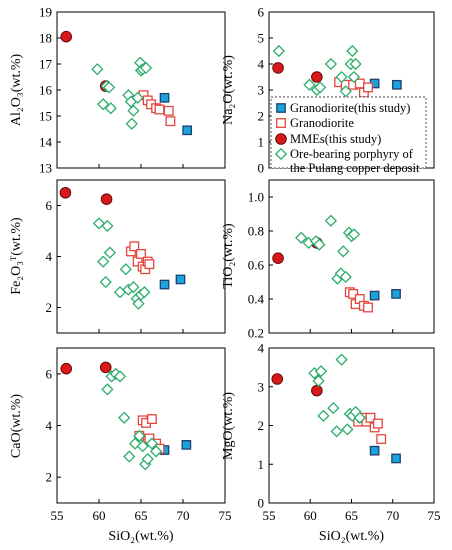  Describe the element at coordinates (16, 426) in the screenshot. I see `y-axis-label: CaO(wt.%)` at that location.